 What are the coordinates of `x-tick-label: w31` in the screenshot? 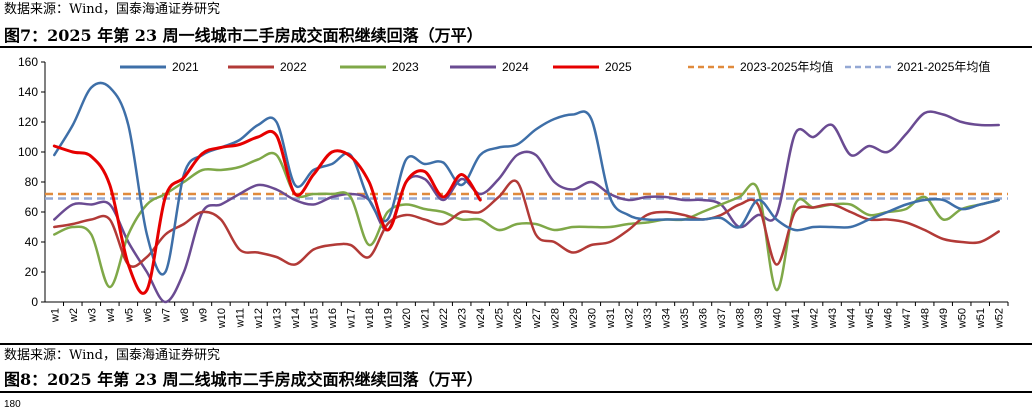 It's located at (611, 318).